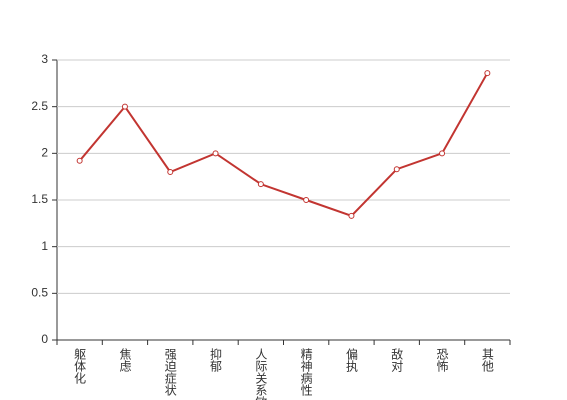 Image resolution: width=567 pixels, height=400 pixels. What do you see at coordinates (216, 360) in the screenshot?
I see `x-tick-label: 抑郁` at bounding box center [216, 360].